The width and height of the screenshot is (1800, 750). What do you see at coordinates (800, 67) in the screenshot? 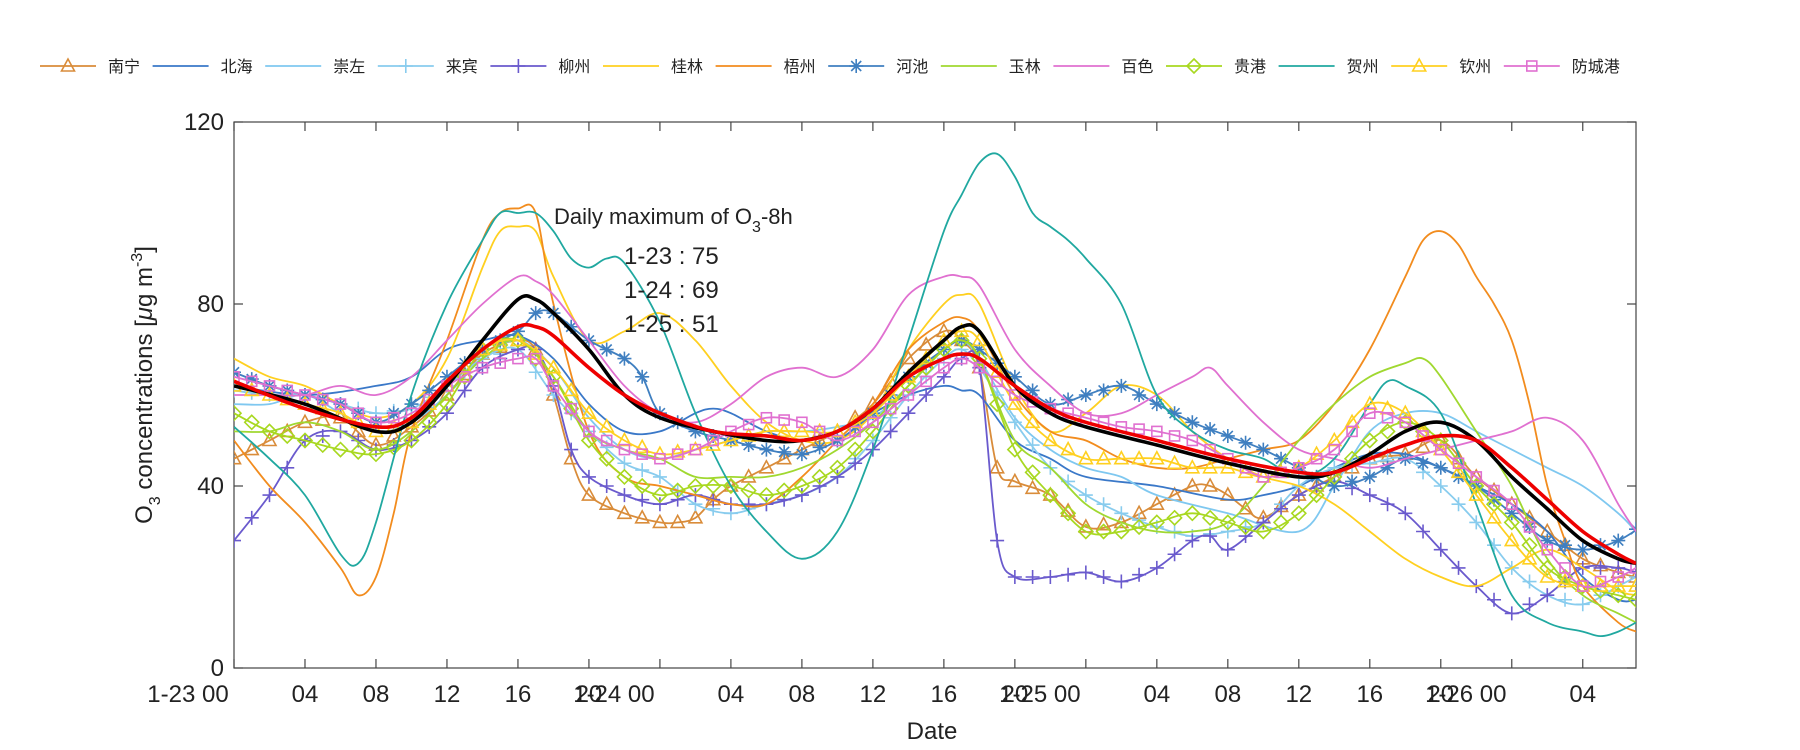
I see `legend-label: 梧州` at bounding box center [800, 67].